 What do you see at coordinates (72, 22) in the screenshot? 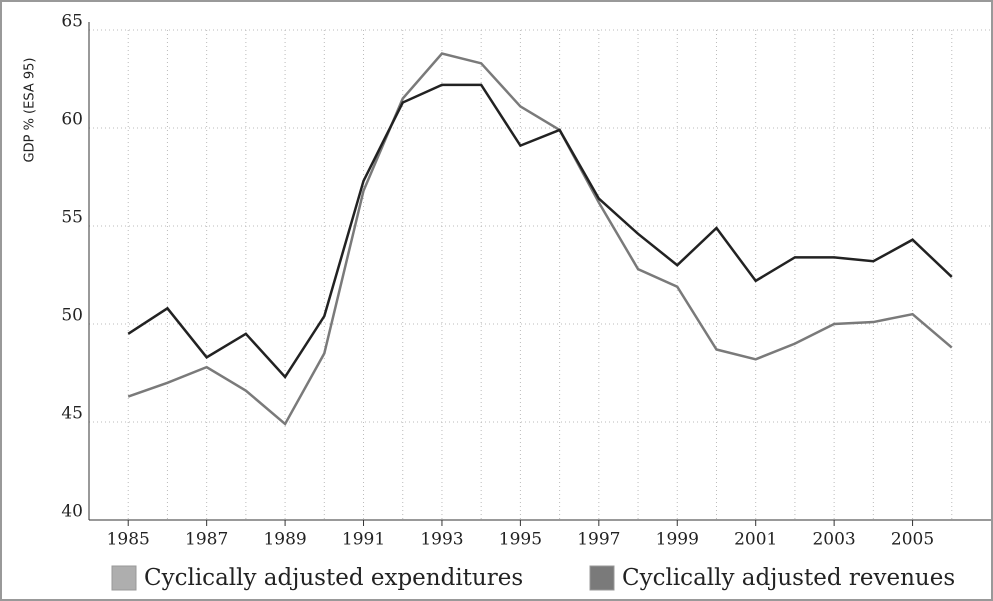
I see `y-tick-label: 65` at bounding box center [72, 22].